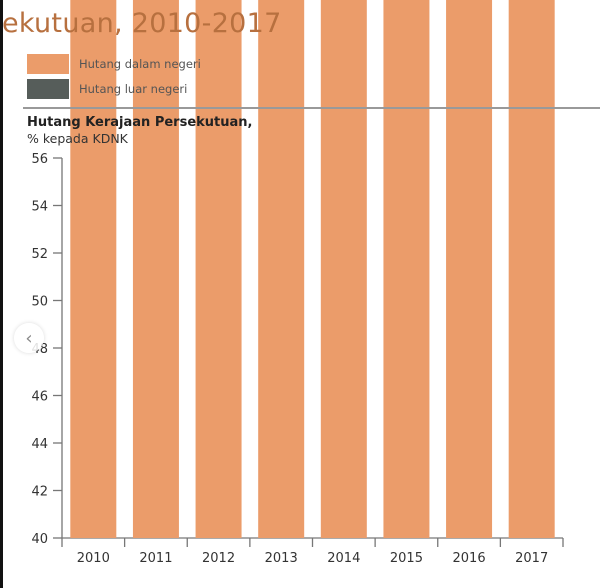 The height and width of the screenshot is (588, 600). I want to click on y-tick-label: 56, so click(39, 159).